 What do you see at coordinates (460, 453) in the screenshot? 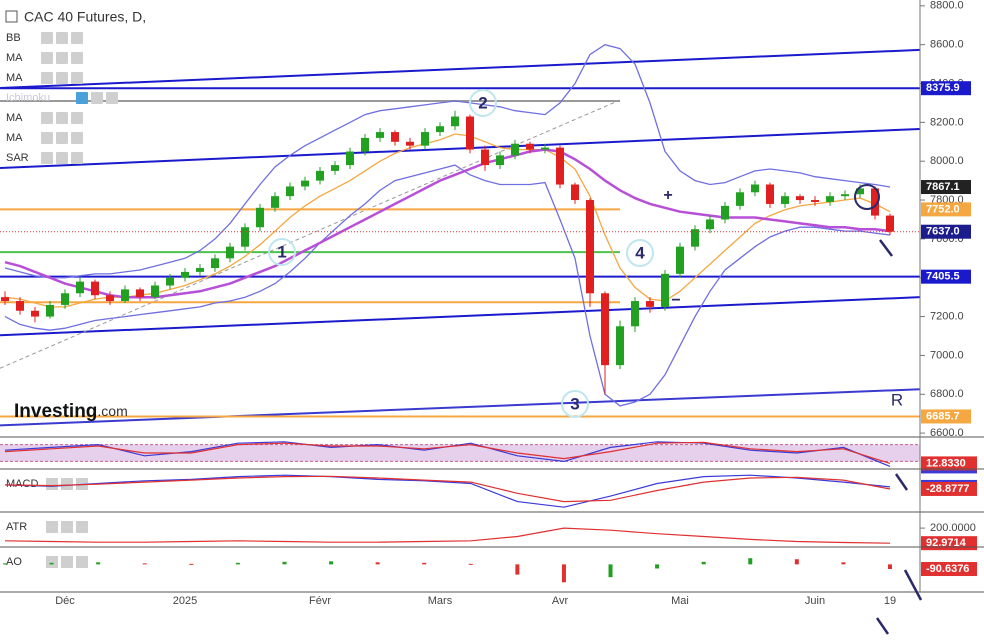
I see `level-band` at bounding box center [460, 453].